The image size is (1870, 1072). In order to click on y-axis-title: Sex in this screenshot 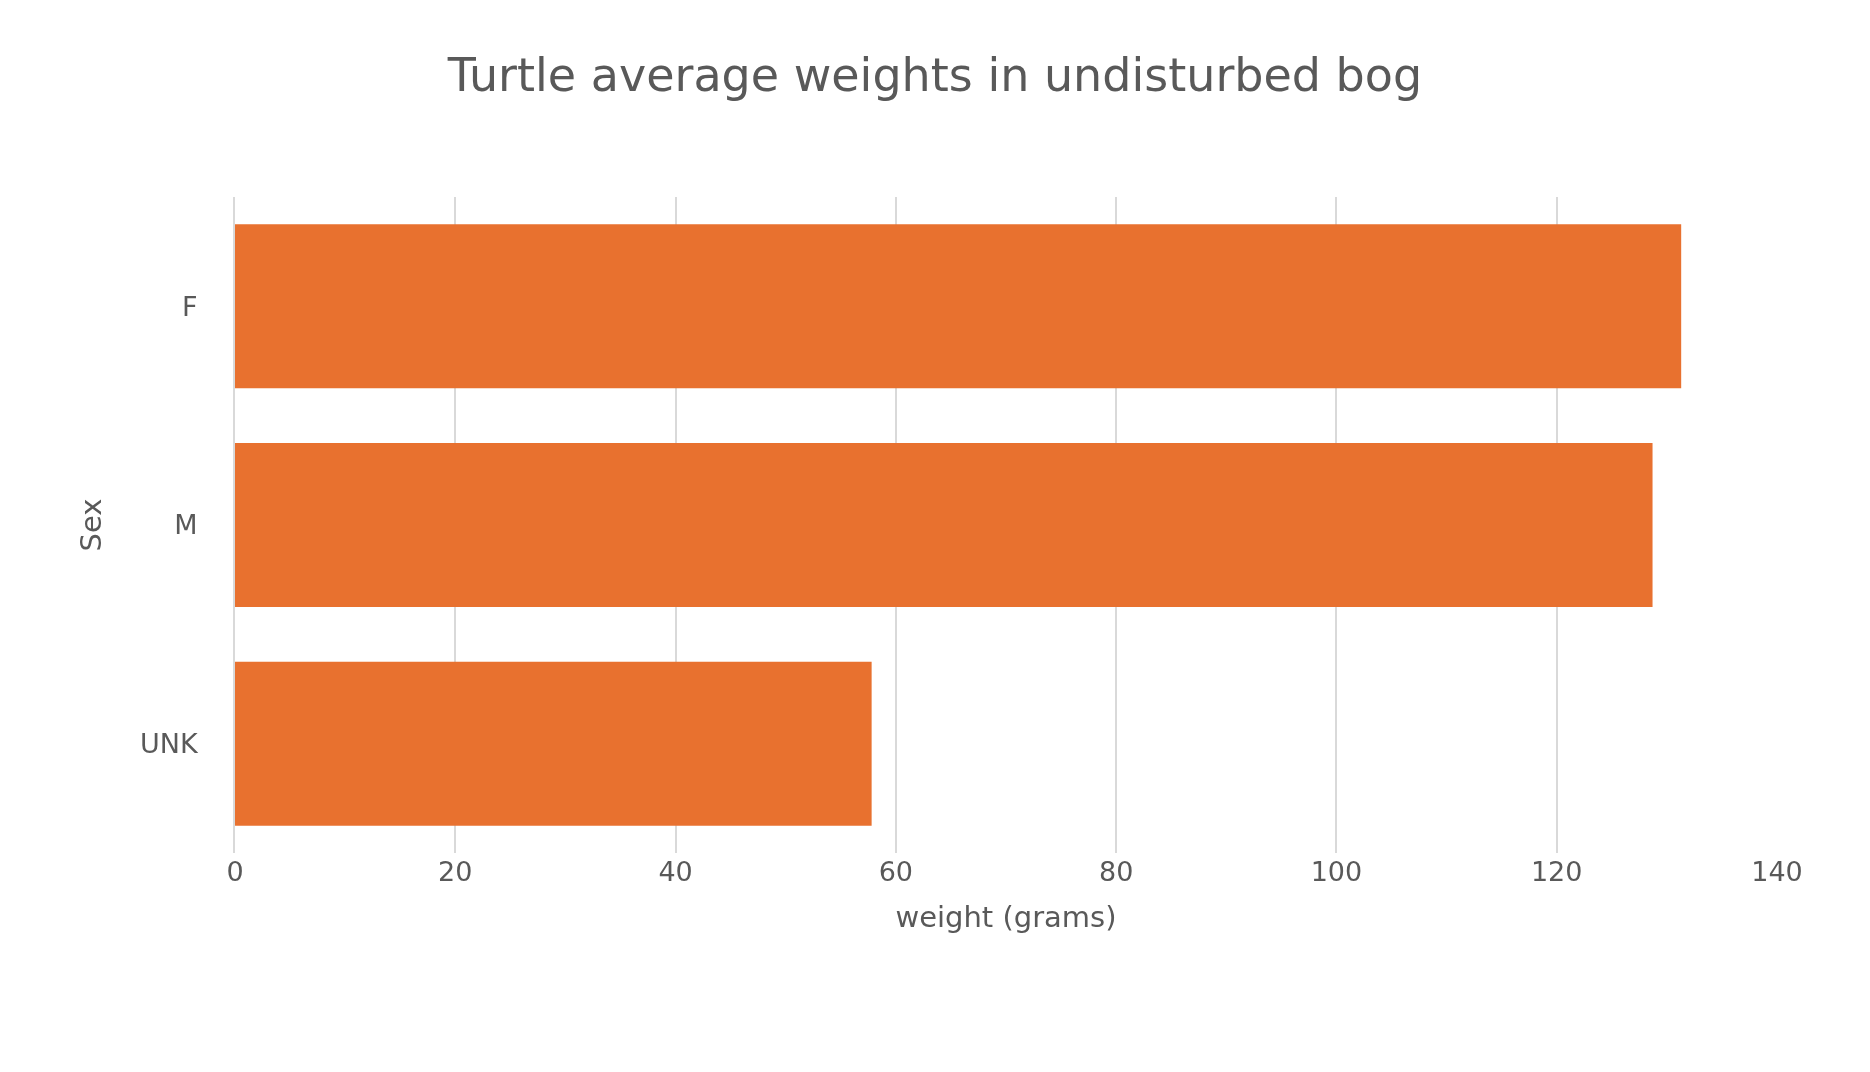, I will do `click(90, 525)`.